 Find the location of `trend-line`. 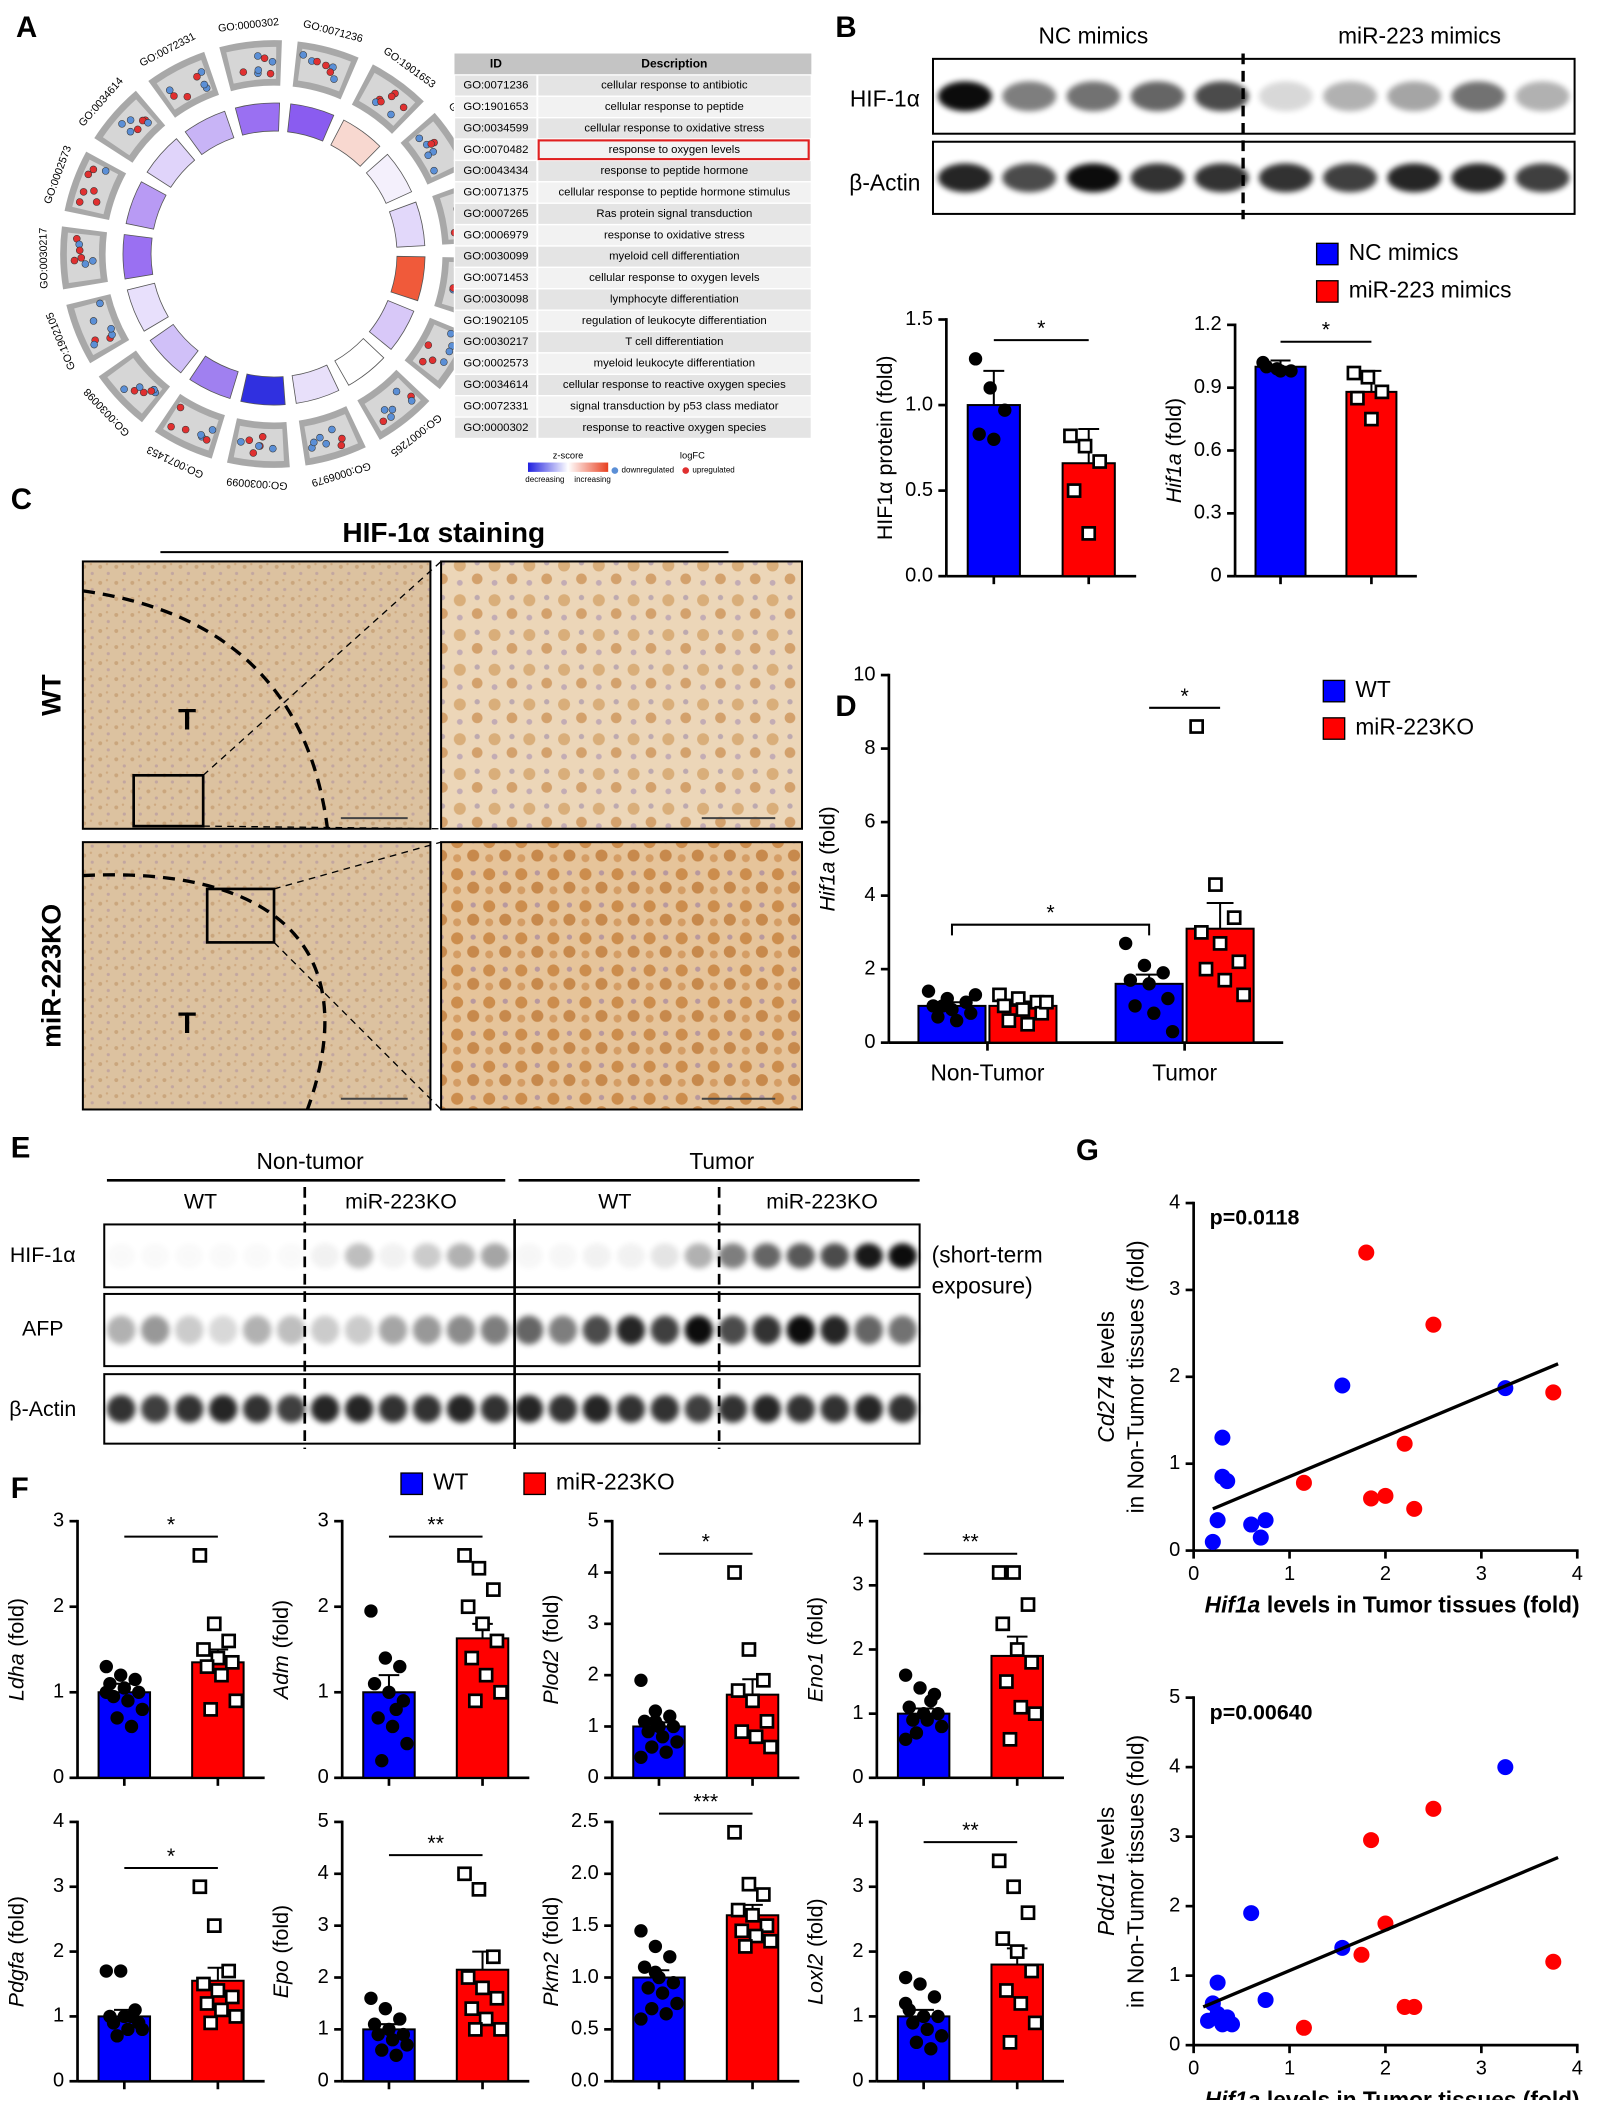

trend-line is located at coordinates (1380, 1932).